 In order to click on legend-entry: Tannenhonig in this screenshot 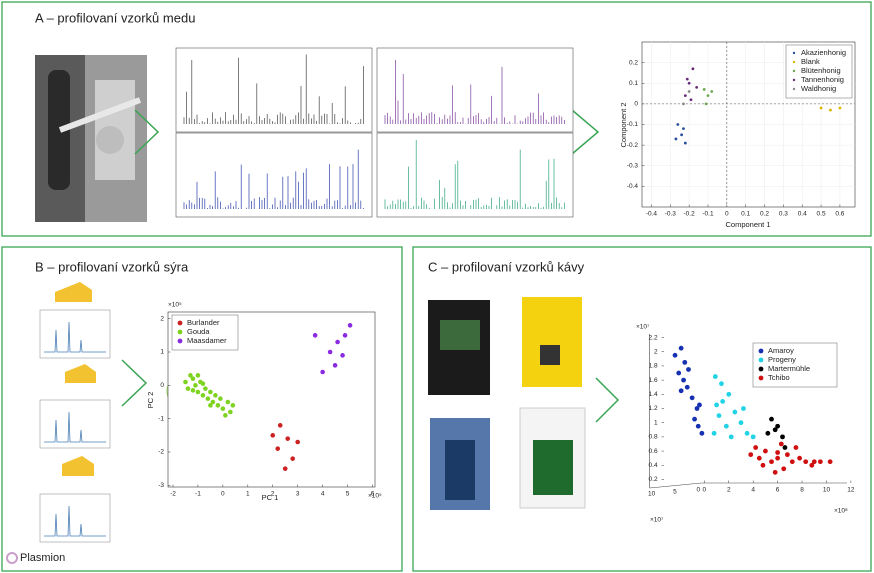, I will do `click(822, 79)`.